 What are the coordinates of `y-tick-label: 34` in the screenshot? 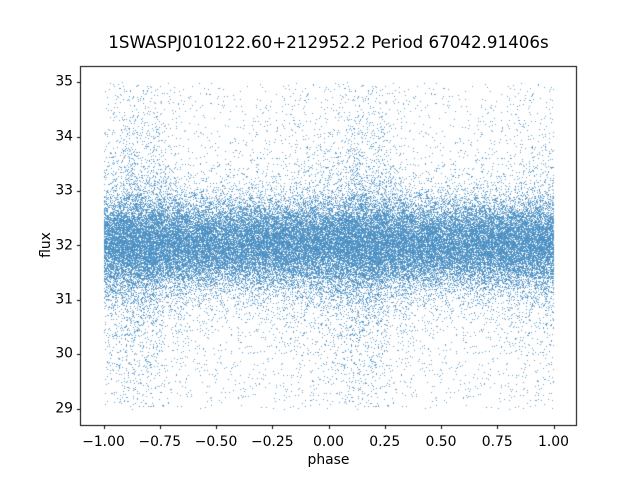 It's located at (64, 136).